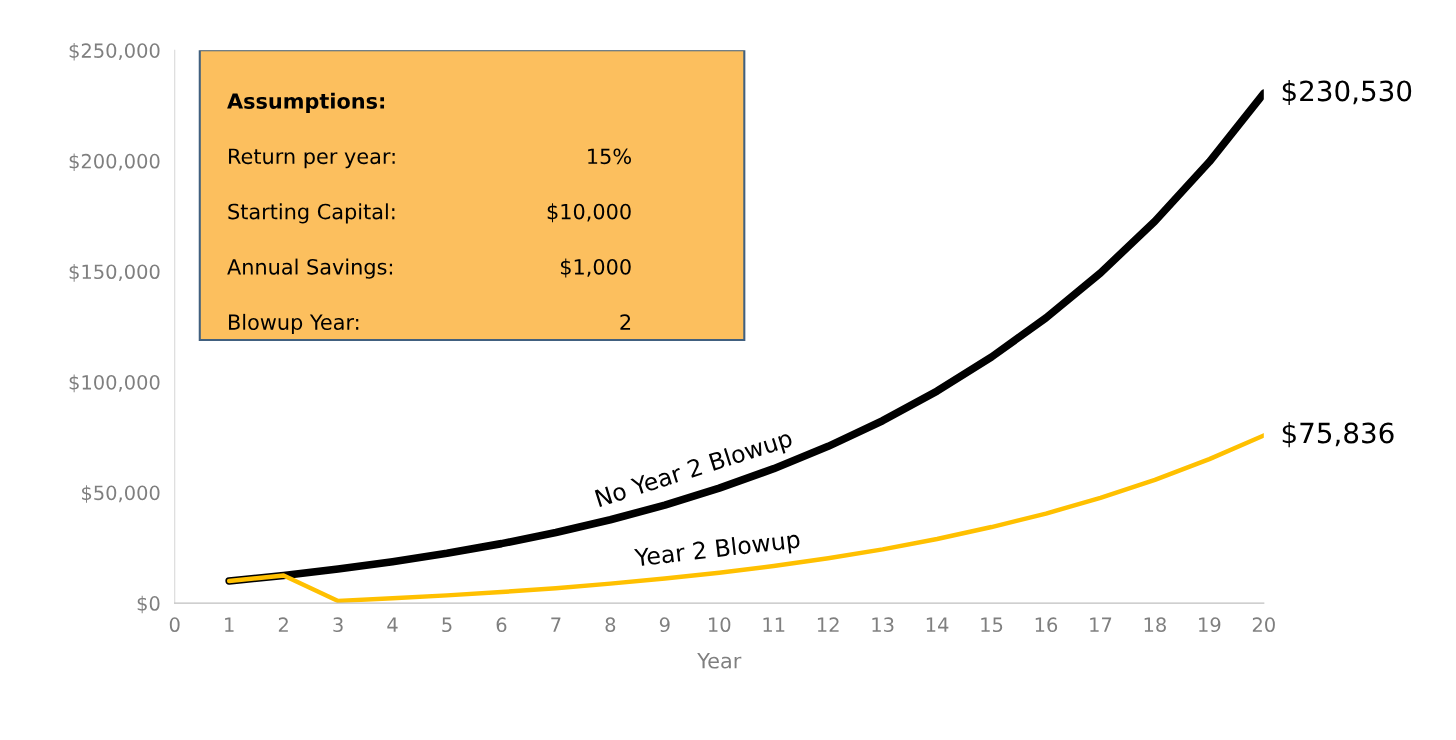 Image resolution: width=1456 pixels, height=740 pixels. What do you see at coordinates (121, 494) in the screenshot?
I see `y-tick-label: $50,000` at bounding box center [121, 494].